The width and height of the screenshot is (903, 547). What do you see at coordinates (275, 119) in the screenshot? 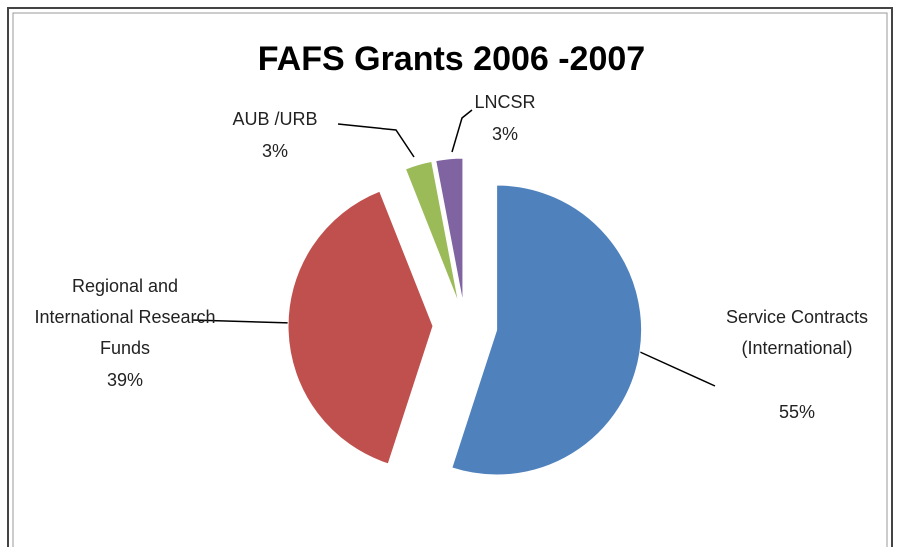
I see `slice-label: AUB /URB` at bounding box center [275, 119].